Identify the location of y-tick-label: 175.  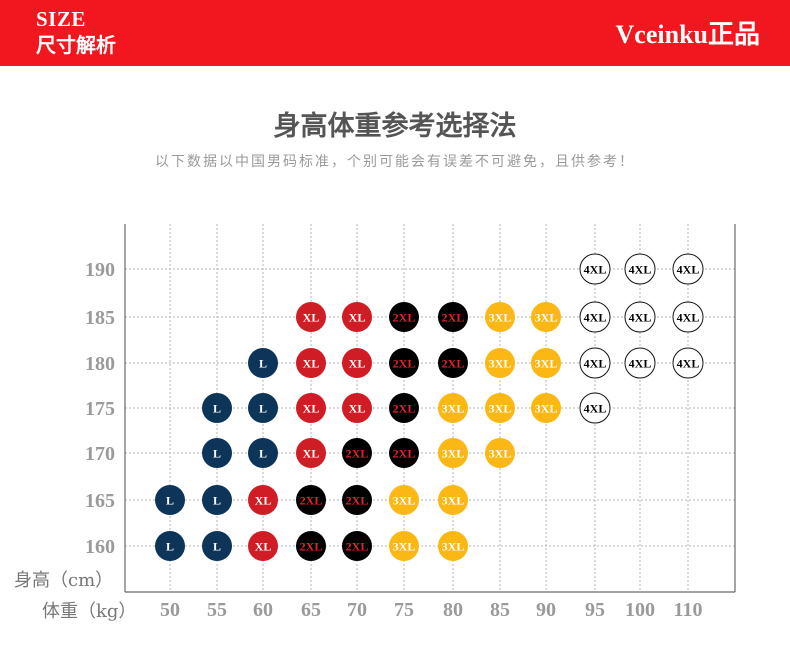
(100, 409).